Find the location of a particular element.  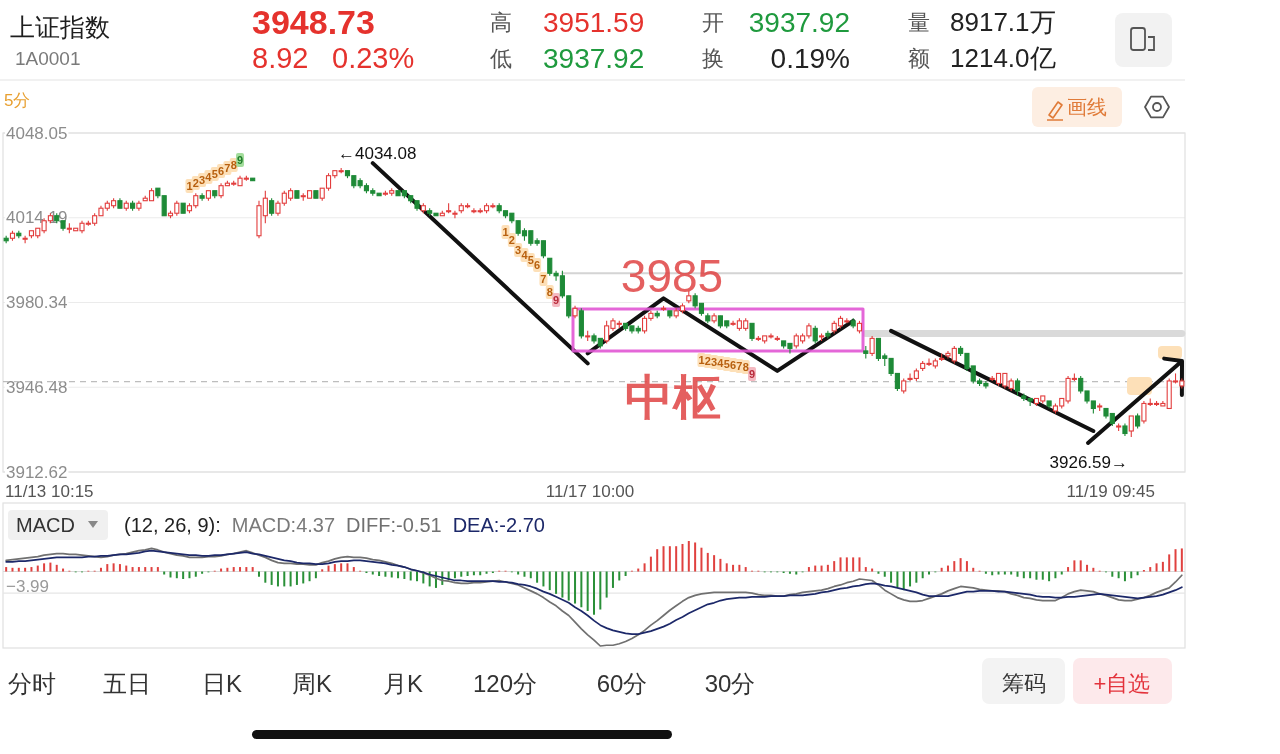

annotation: 8 is located at coordinates (745, 367).